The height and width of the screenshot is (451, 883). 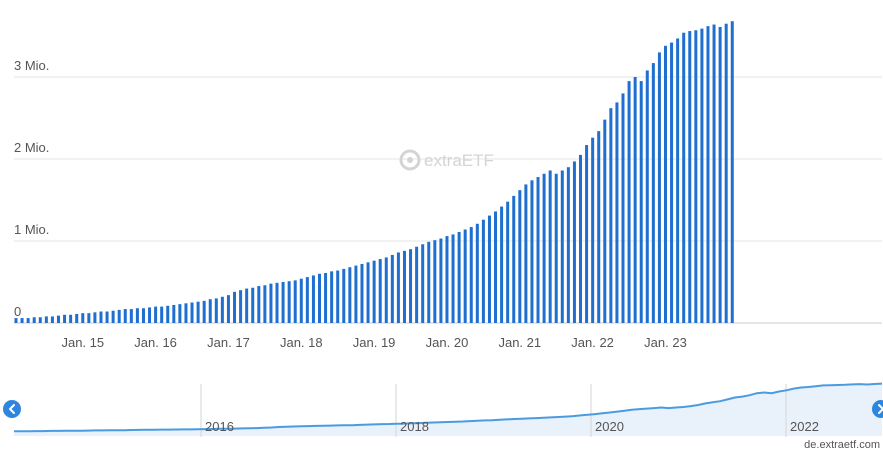 I want to click on watermark-logo-icon, so click(x=410, y=160).